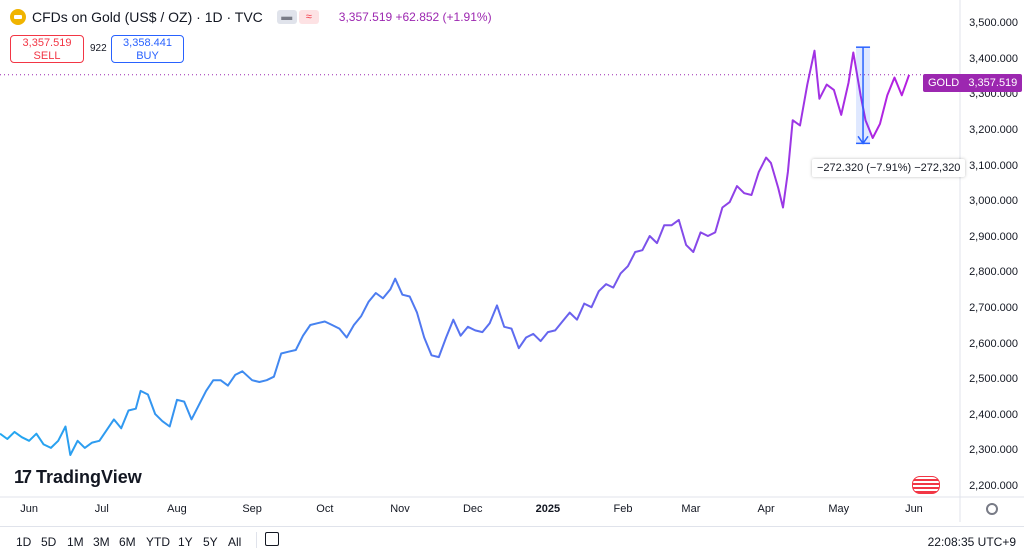 This screenshot has height=555, width=1024. I want to click on x-tick-label: Sep, so click(252, 509).